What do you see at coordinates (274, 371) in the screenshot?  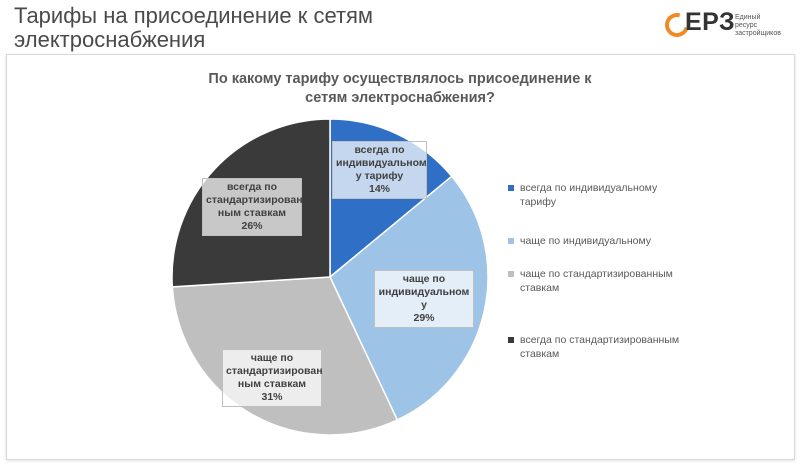 I see `data-label-text: чаще по стандартизирован ным ставкам` at bounding box center [274, 371].